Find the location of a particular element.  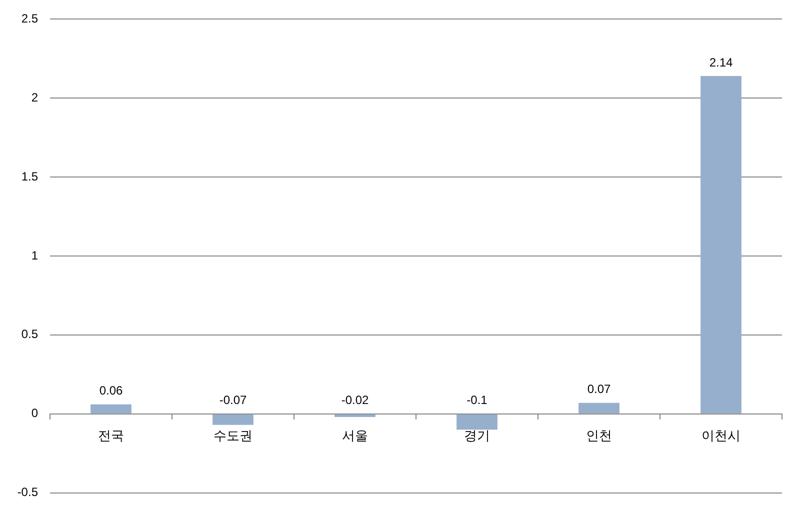

y-tick-label: 0 is located at coordinates (34, 413).